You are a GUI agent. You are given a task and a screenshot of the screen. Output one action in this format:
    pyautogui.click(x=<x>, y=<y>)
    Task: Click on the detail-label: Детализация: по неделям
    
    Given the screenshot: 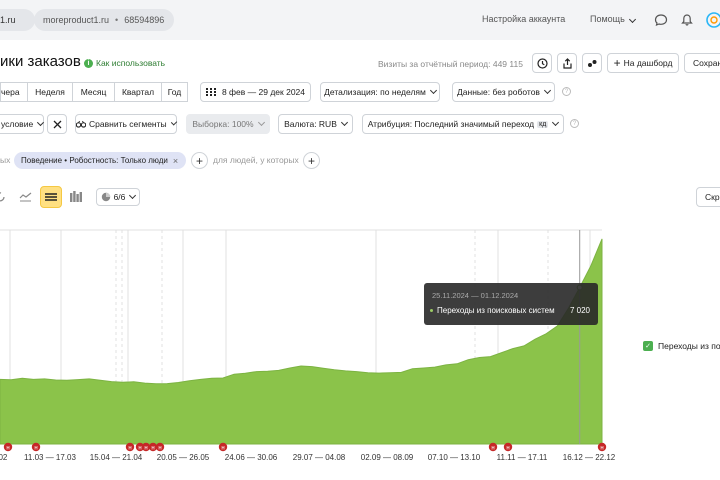 What is the action you would take?
    pyautogui.click(x=375, y=92)
    